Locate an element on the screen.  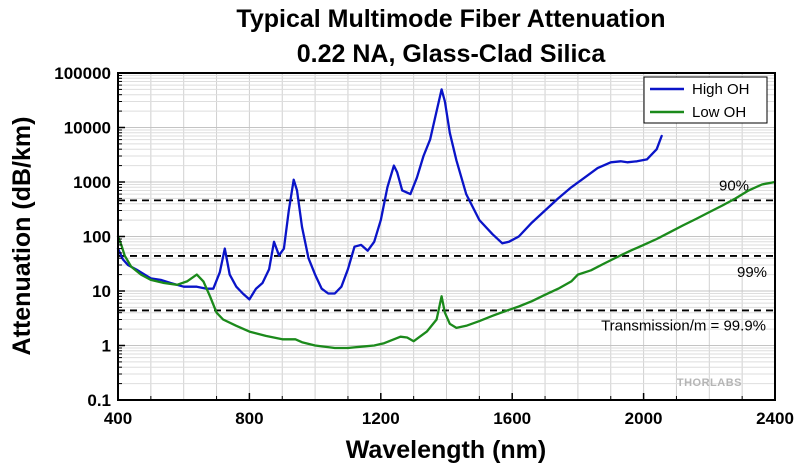
reference-line-label: 90% is located at coordinates (734, 185).